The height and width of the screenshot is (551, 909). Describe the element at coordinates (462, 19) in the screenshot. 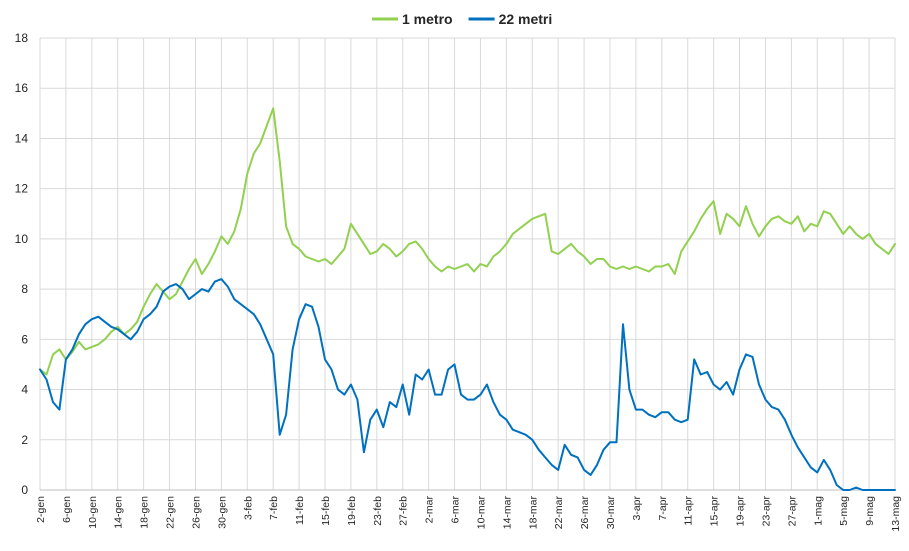

I see `legend: 1 metro 22 metri` at that location.